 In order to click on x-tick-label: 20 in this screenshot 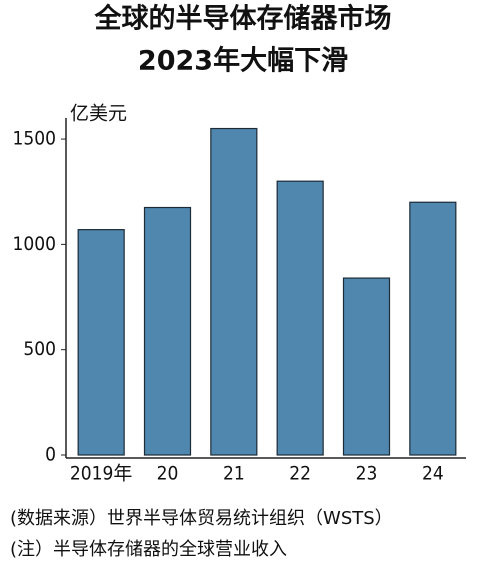, I will do `click(168, 474)`.